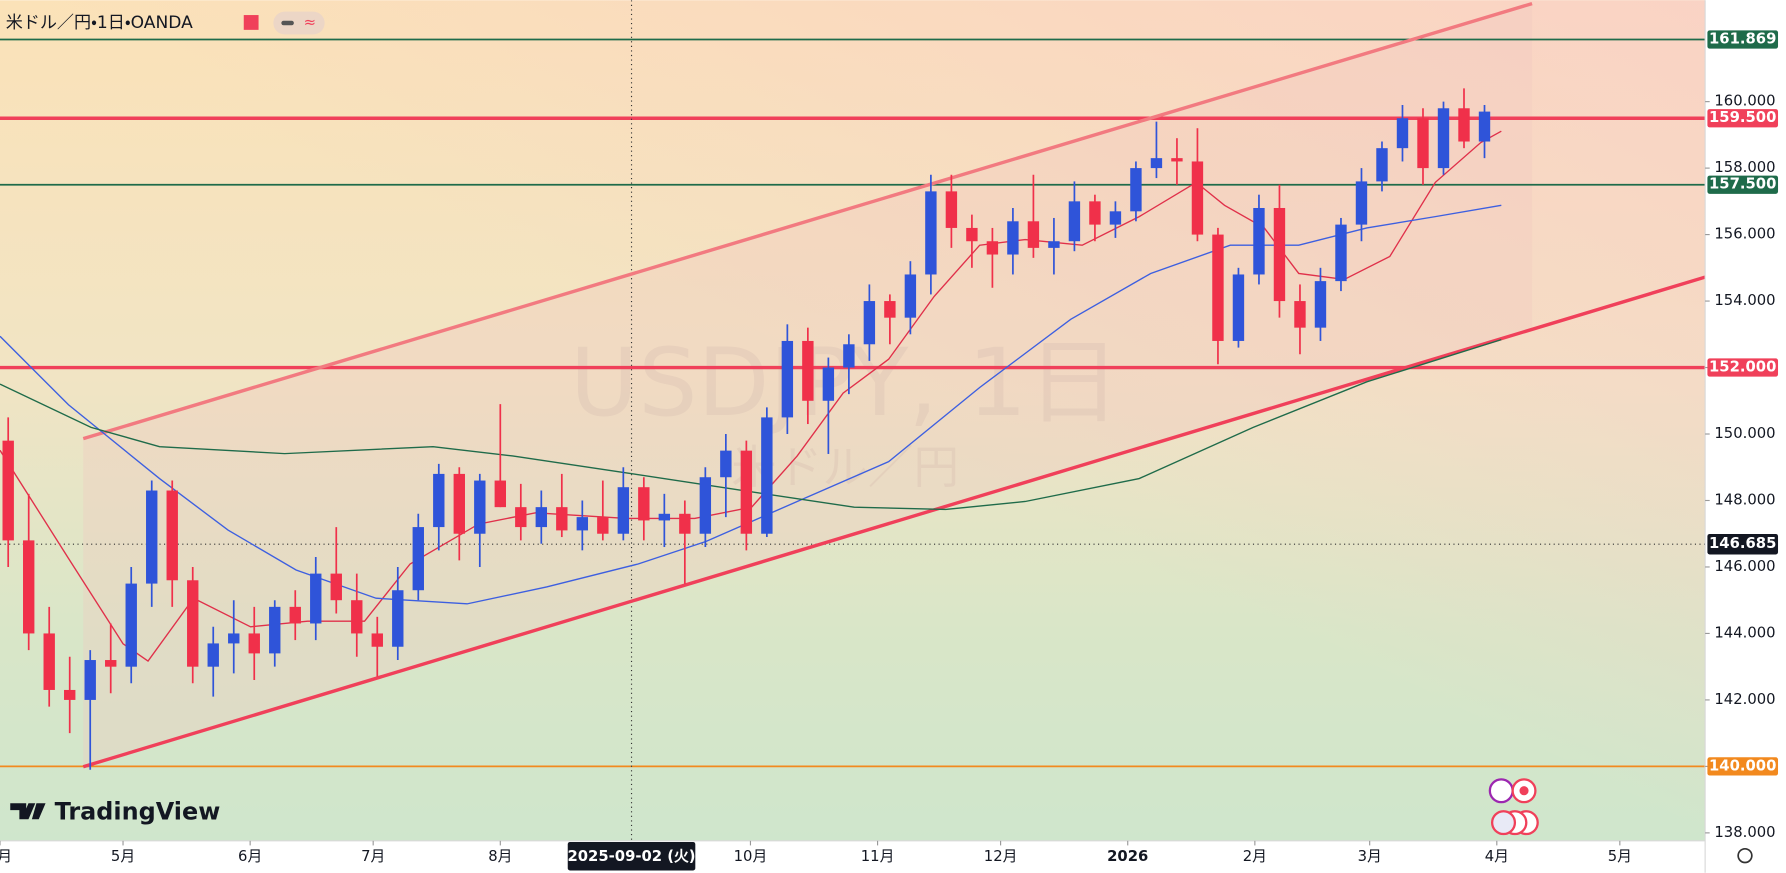 The image size is (1786, 873). I want to click on level-price-label: 157.500, so click(1742, 184).